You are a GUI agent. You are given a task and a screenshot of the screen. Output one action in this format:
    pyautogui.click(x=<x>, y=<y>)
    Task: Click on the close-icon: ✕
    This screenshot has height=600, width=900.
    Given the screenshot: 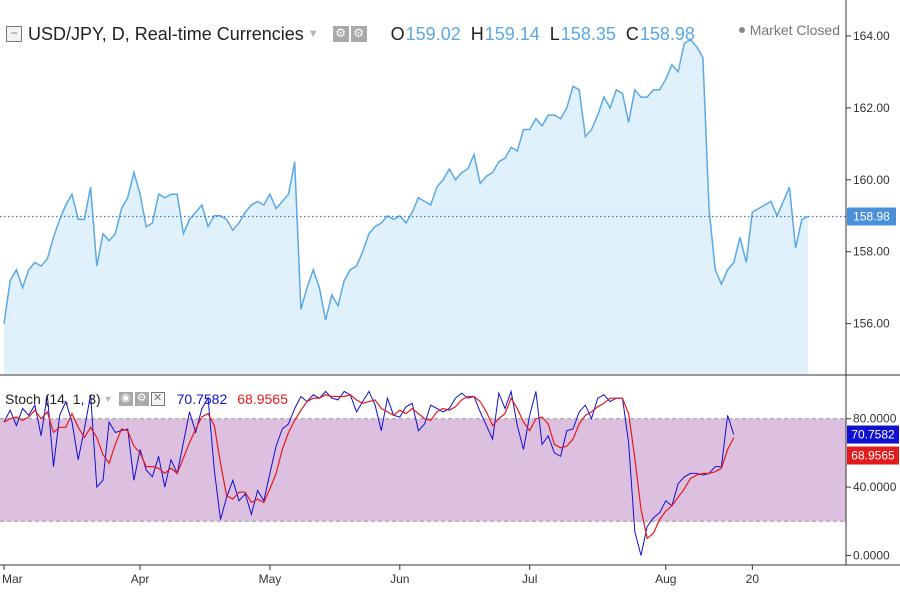 What is the action you would take?
    pyautogui.click(x=157, y=399)
    